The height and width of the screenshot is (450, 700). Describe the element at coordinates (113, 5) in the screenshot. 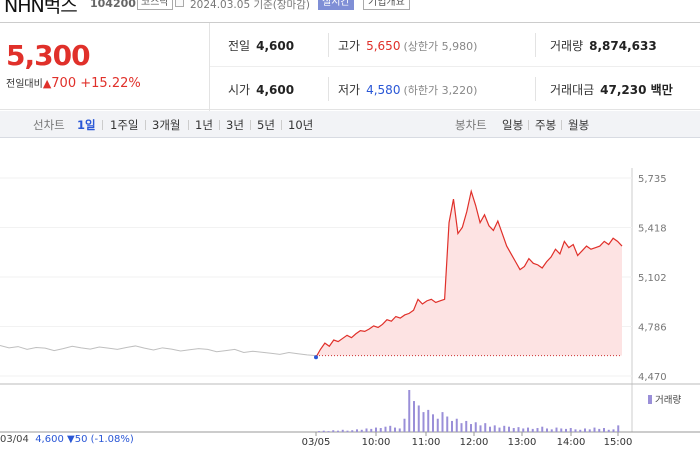

I see `stock-code: 104200` at that location.